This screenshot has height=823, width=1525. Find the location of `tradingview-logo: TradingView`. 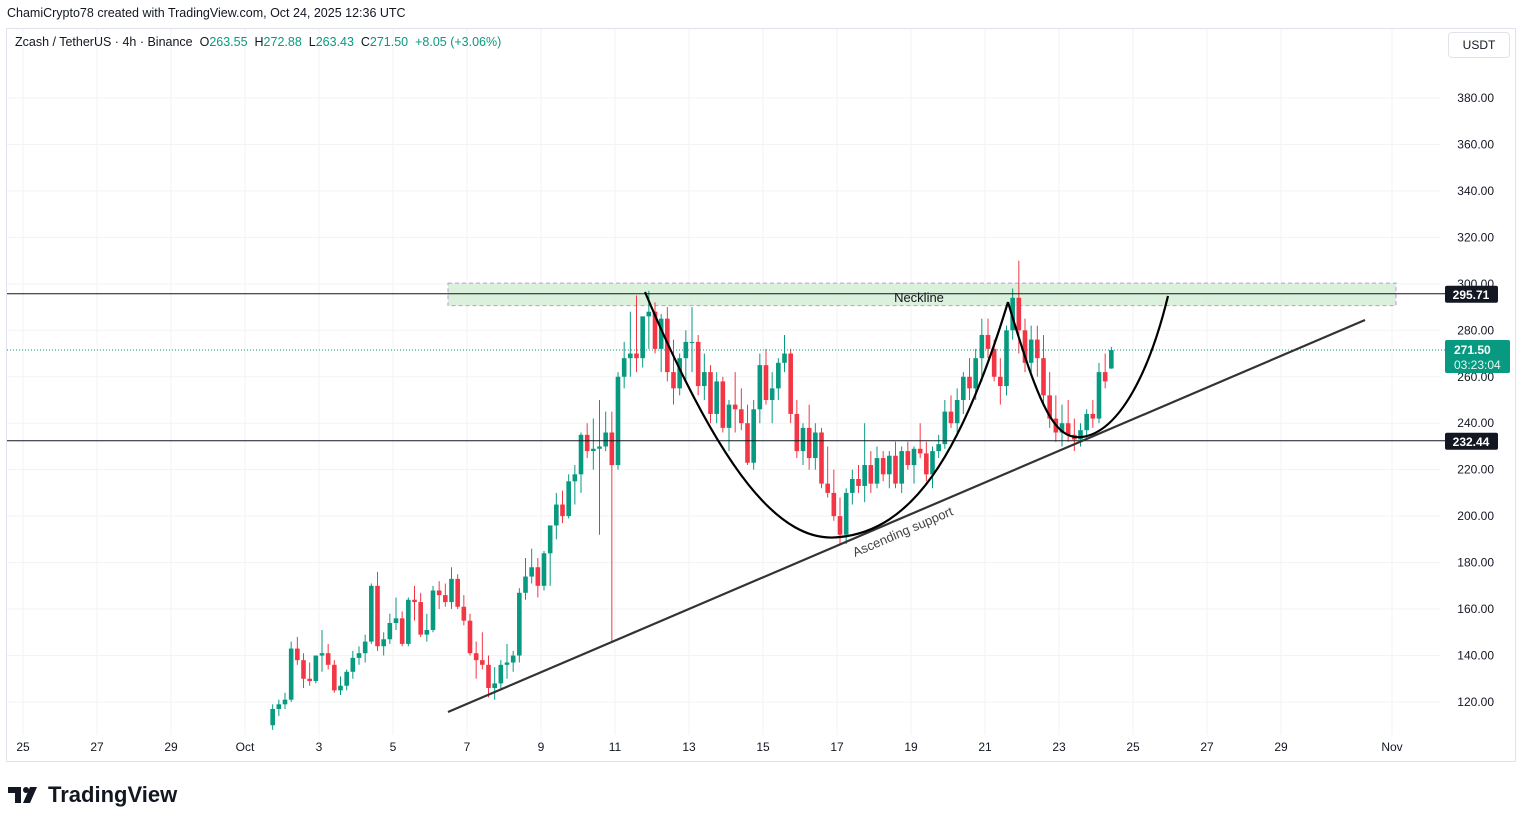

tradingview-logo: TradingView is located at coordinates (92, 795).